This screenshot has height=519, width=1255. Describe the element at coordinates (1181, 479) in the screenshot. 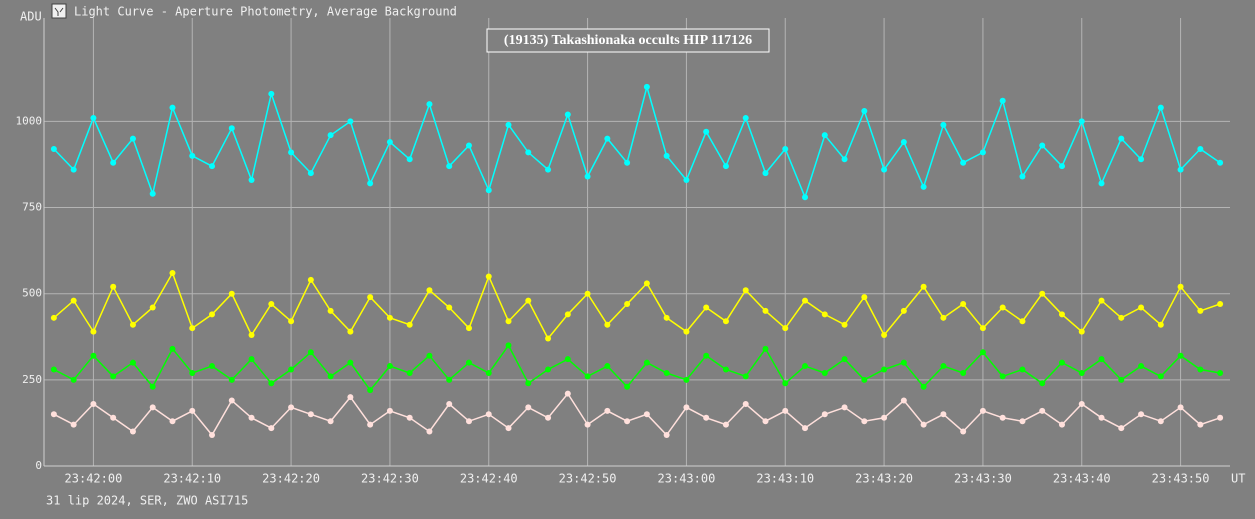

I see `x-tick-label: 23:43:50` at that location.